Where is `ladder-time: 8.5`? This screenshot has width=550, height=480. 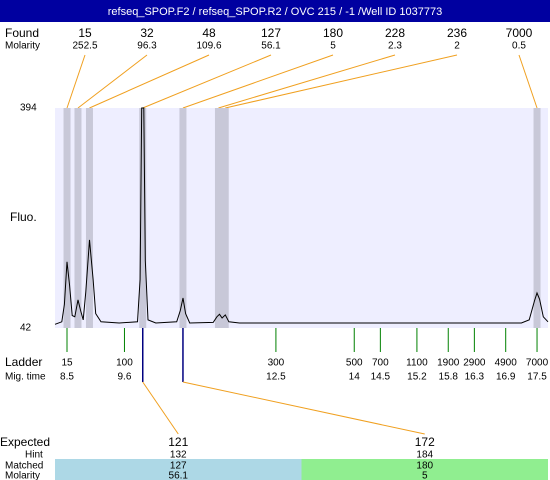 ladder-time: 8.5 is located at coordinates (67, 377).